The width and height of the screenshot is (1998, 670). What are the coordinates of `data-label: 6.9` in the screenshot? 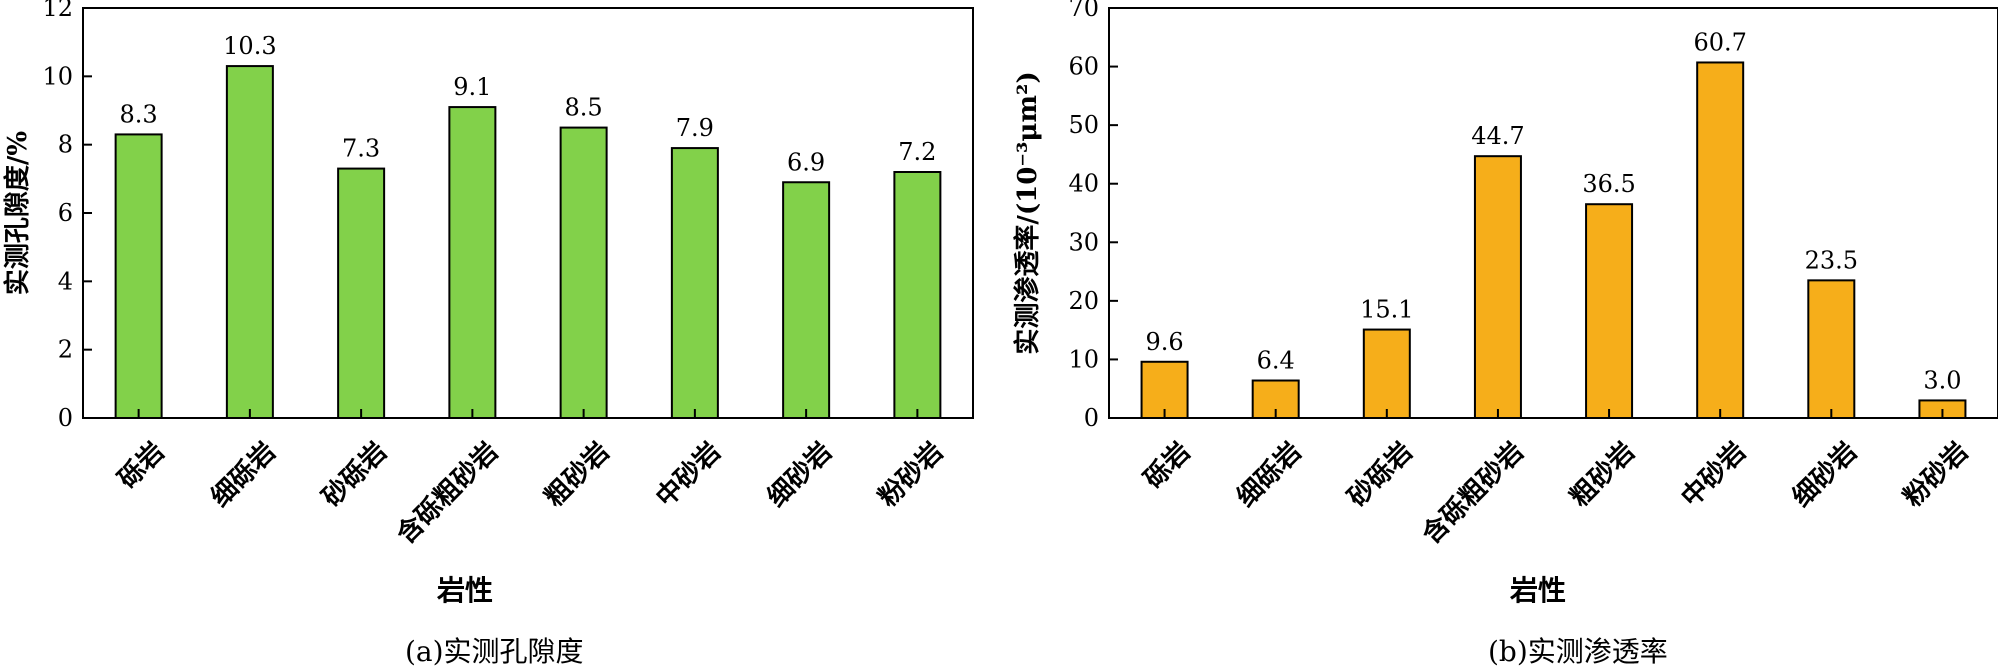 It's located at (806, 162).